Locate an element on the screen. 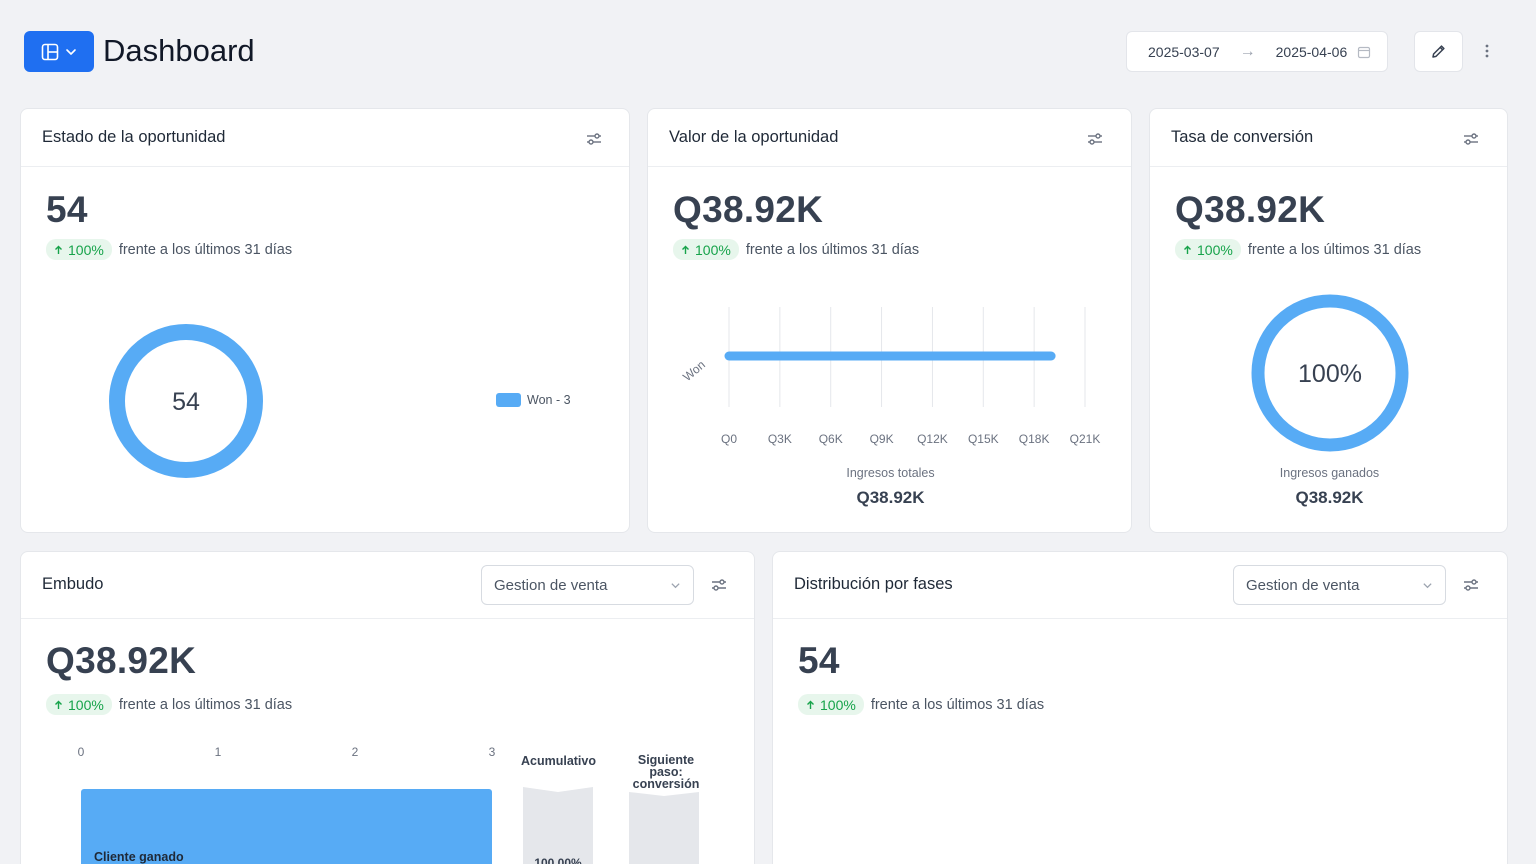 Image resolution: width=1536 pixels, height=864 pixels. x-tick-label: Q6K is located at coordinates (831, 439).